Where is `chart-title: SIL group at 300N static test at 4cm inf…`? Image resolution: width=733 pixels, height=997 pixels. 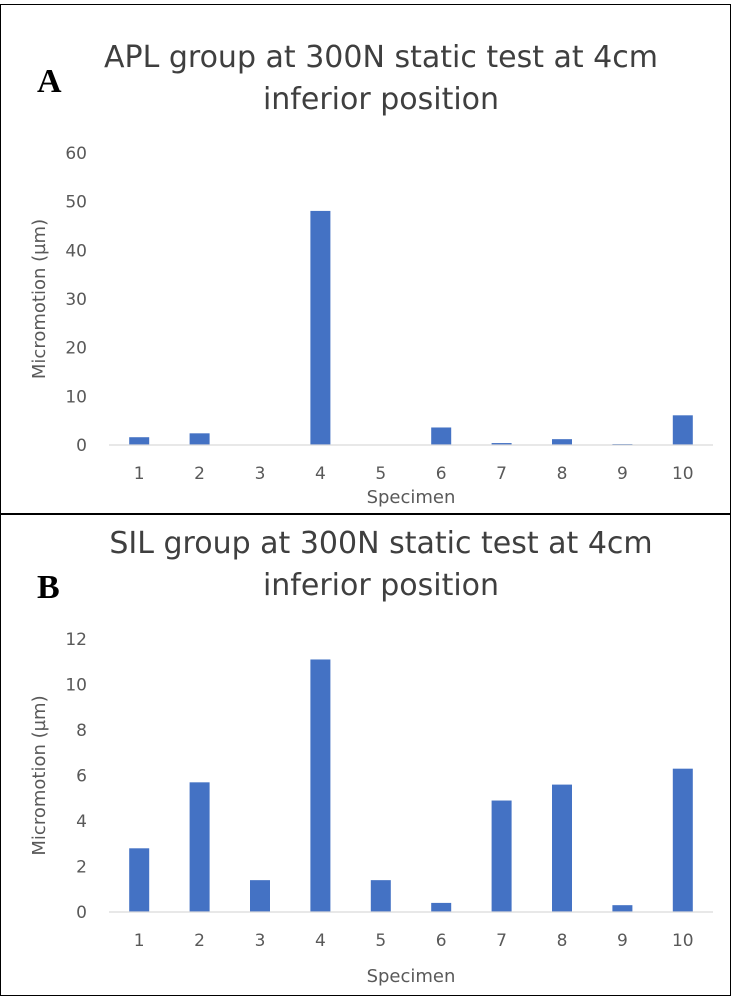
chart-title: SIL group at 300N static test at 4cm inf… is located at coordinates (381, 565).